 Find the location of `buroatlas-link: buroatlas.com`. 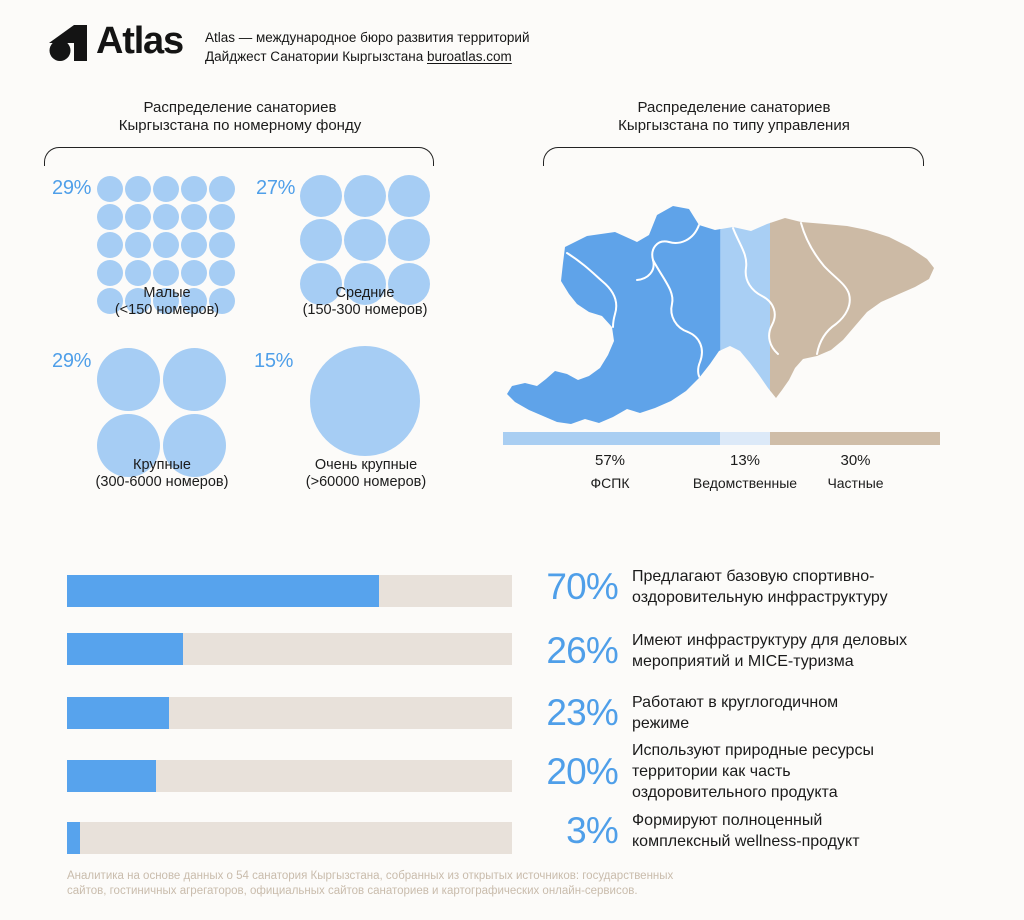

buroatlas-link: buroatlas.com is located at coordinates (469, 56).